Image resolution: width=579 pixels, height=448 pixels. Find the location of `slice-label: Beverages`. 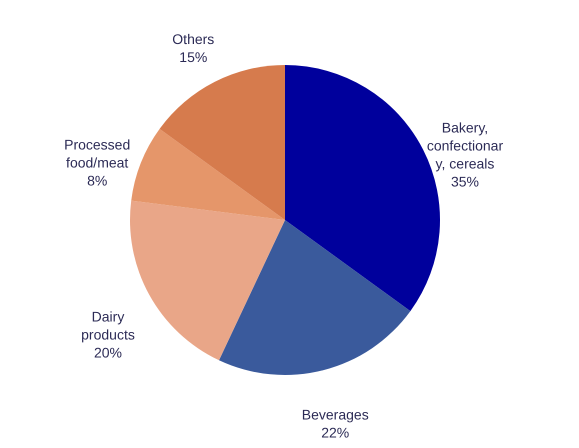

slice-label: Beverages is located at coordinates (335, 414).